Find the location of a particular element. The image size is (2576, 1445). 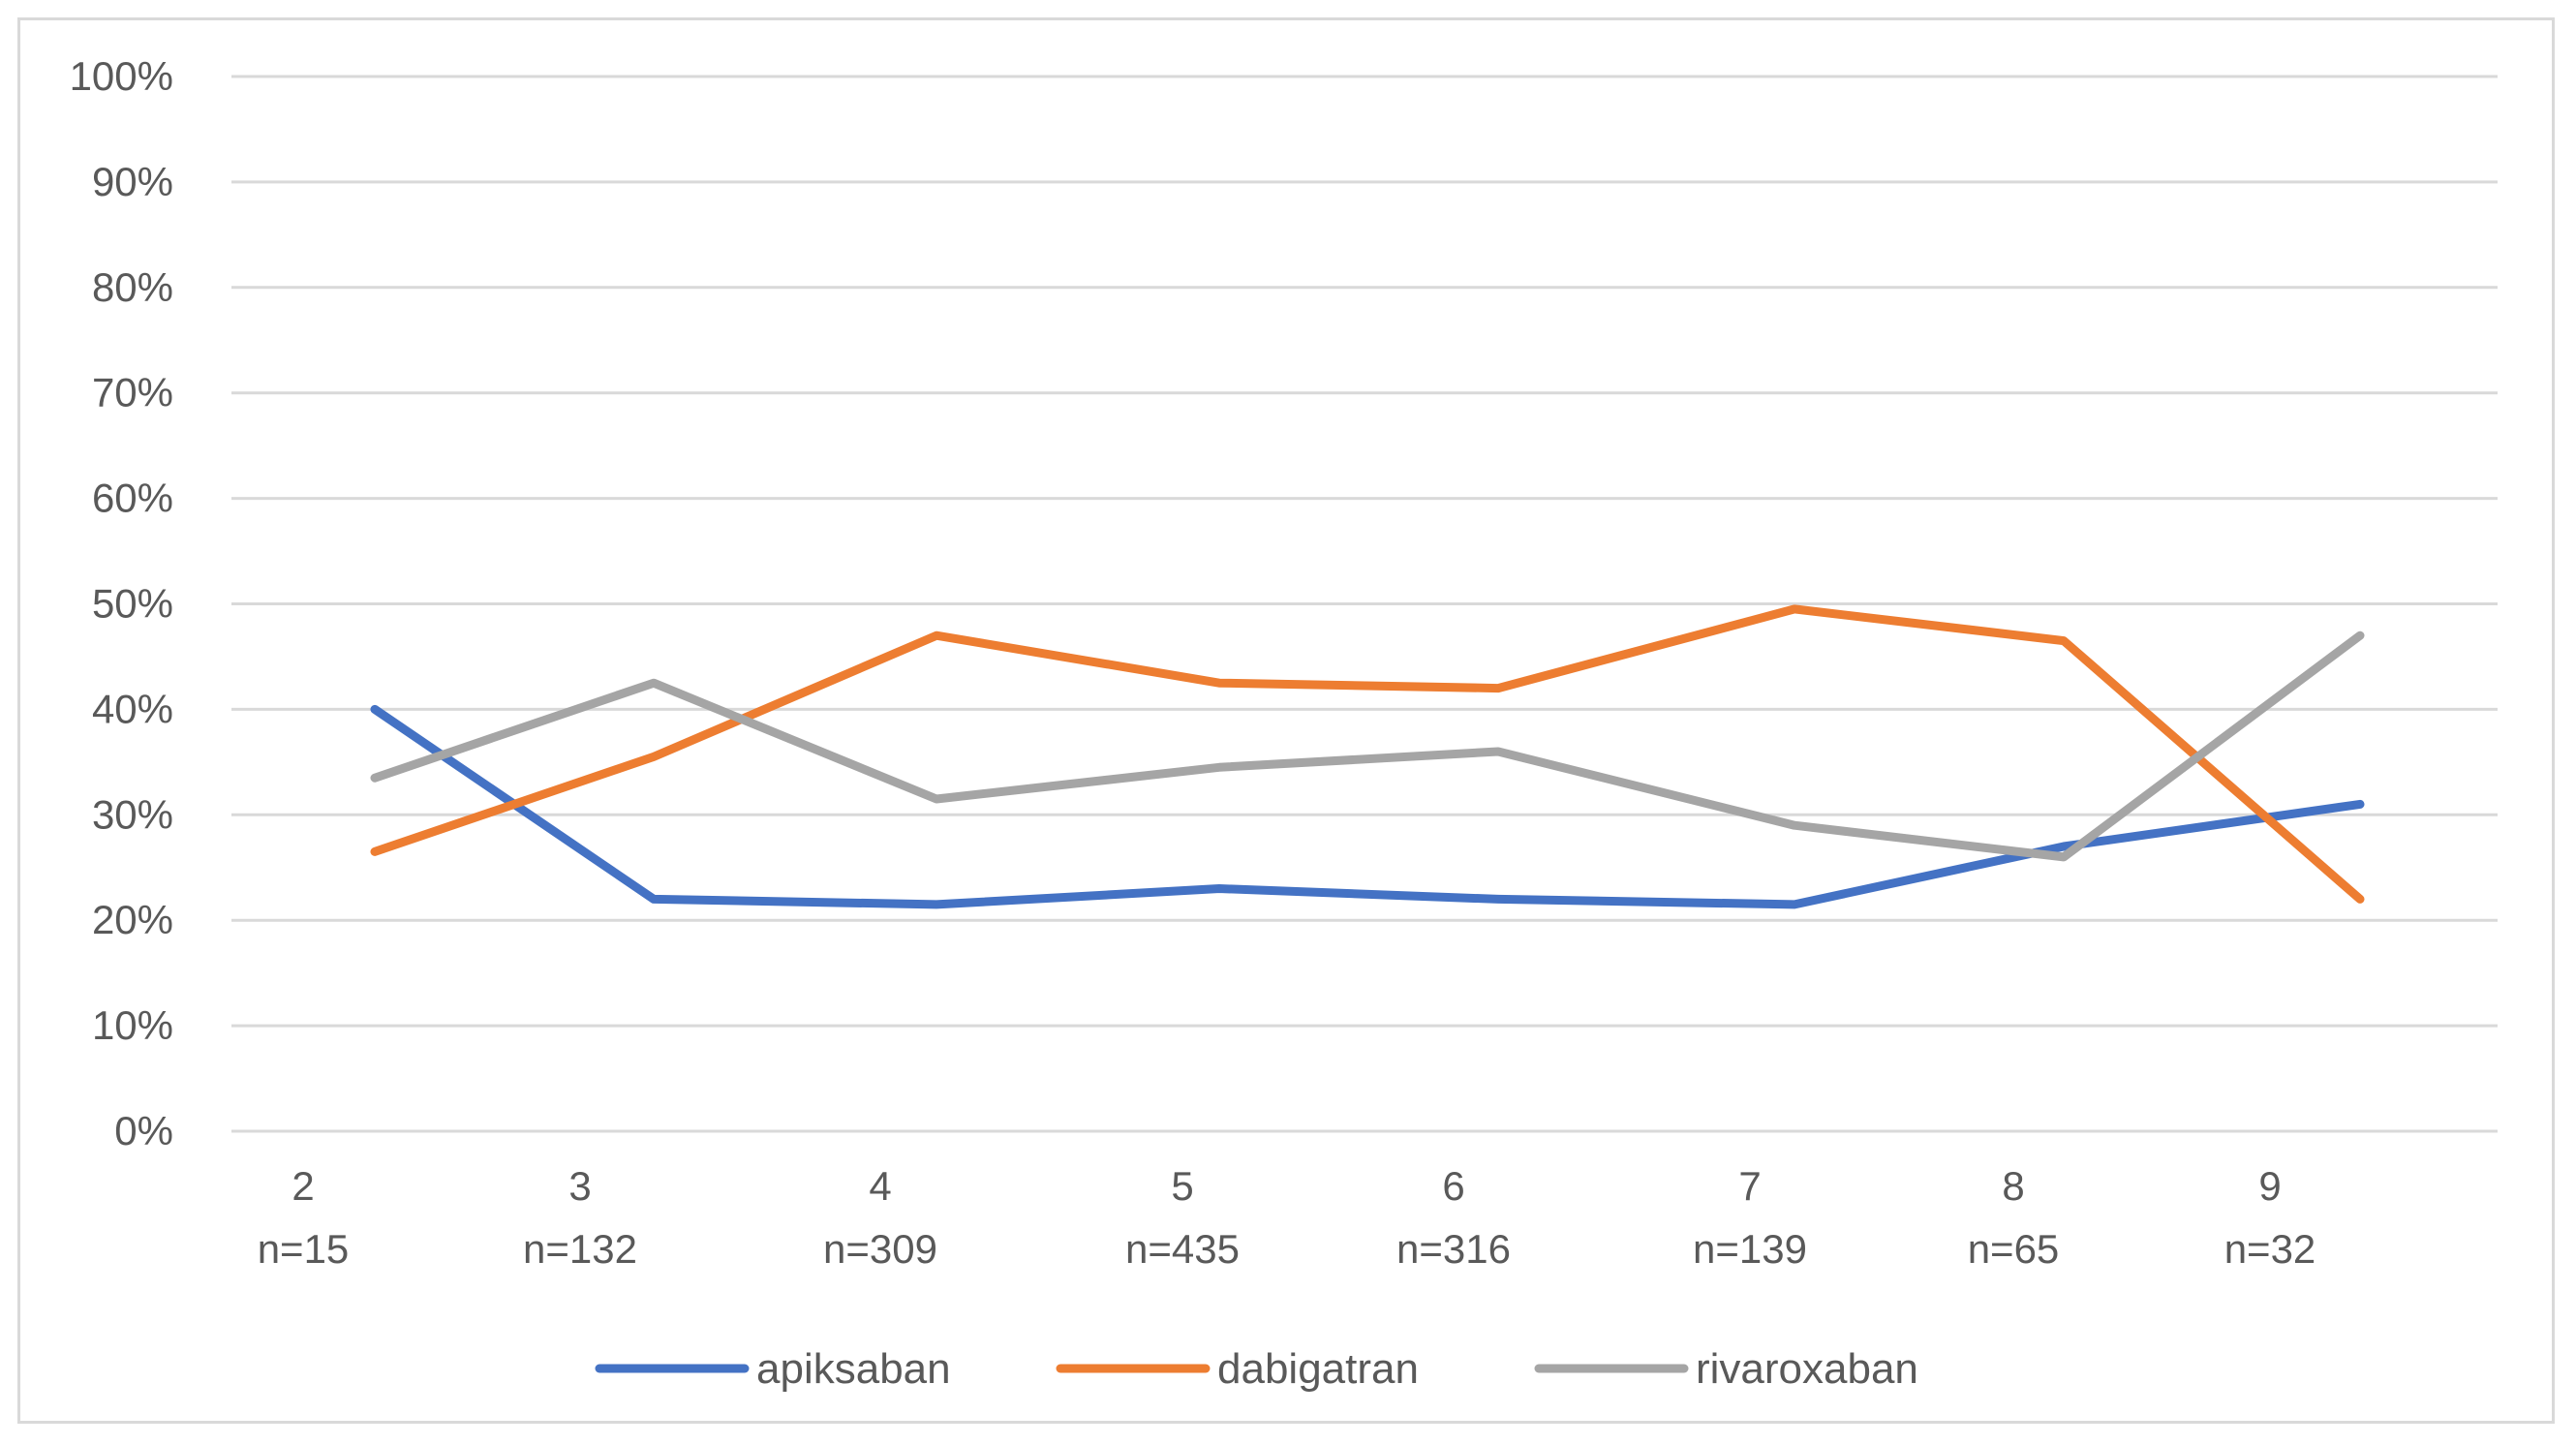

x-tick-n-label: n=139 is located at coordinates (1750, 1249).